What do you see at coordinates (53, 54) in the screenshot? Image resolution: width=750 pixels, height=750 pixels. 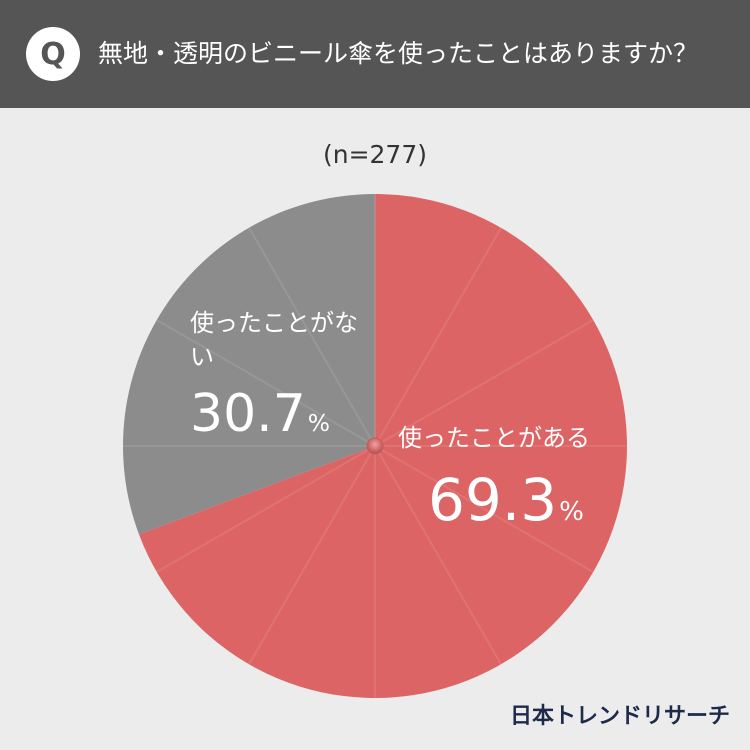 I see `question-badge: Q` at bounding box center [53, 54].